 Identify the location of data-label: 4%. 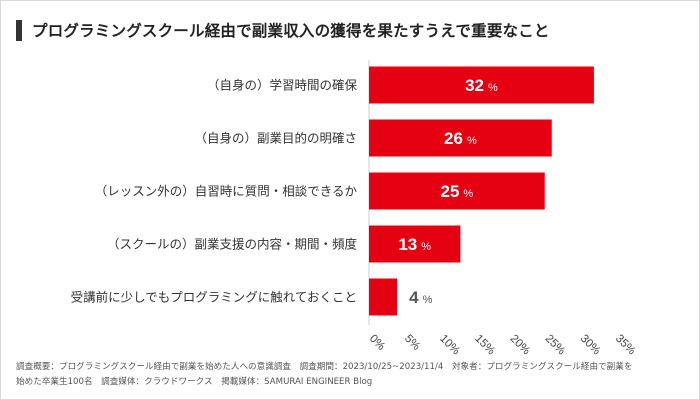
(420, 297).